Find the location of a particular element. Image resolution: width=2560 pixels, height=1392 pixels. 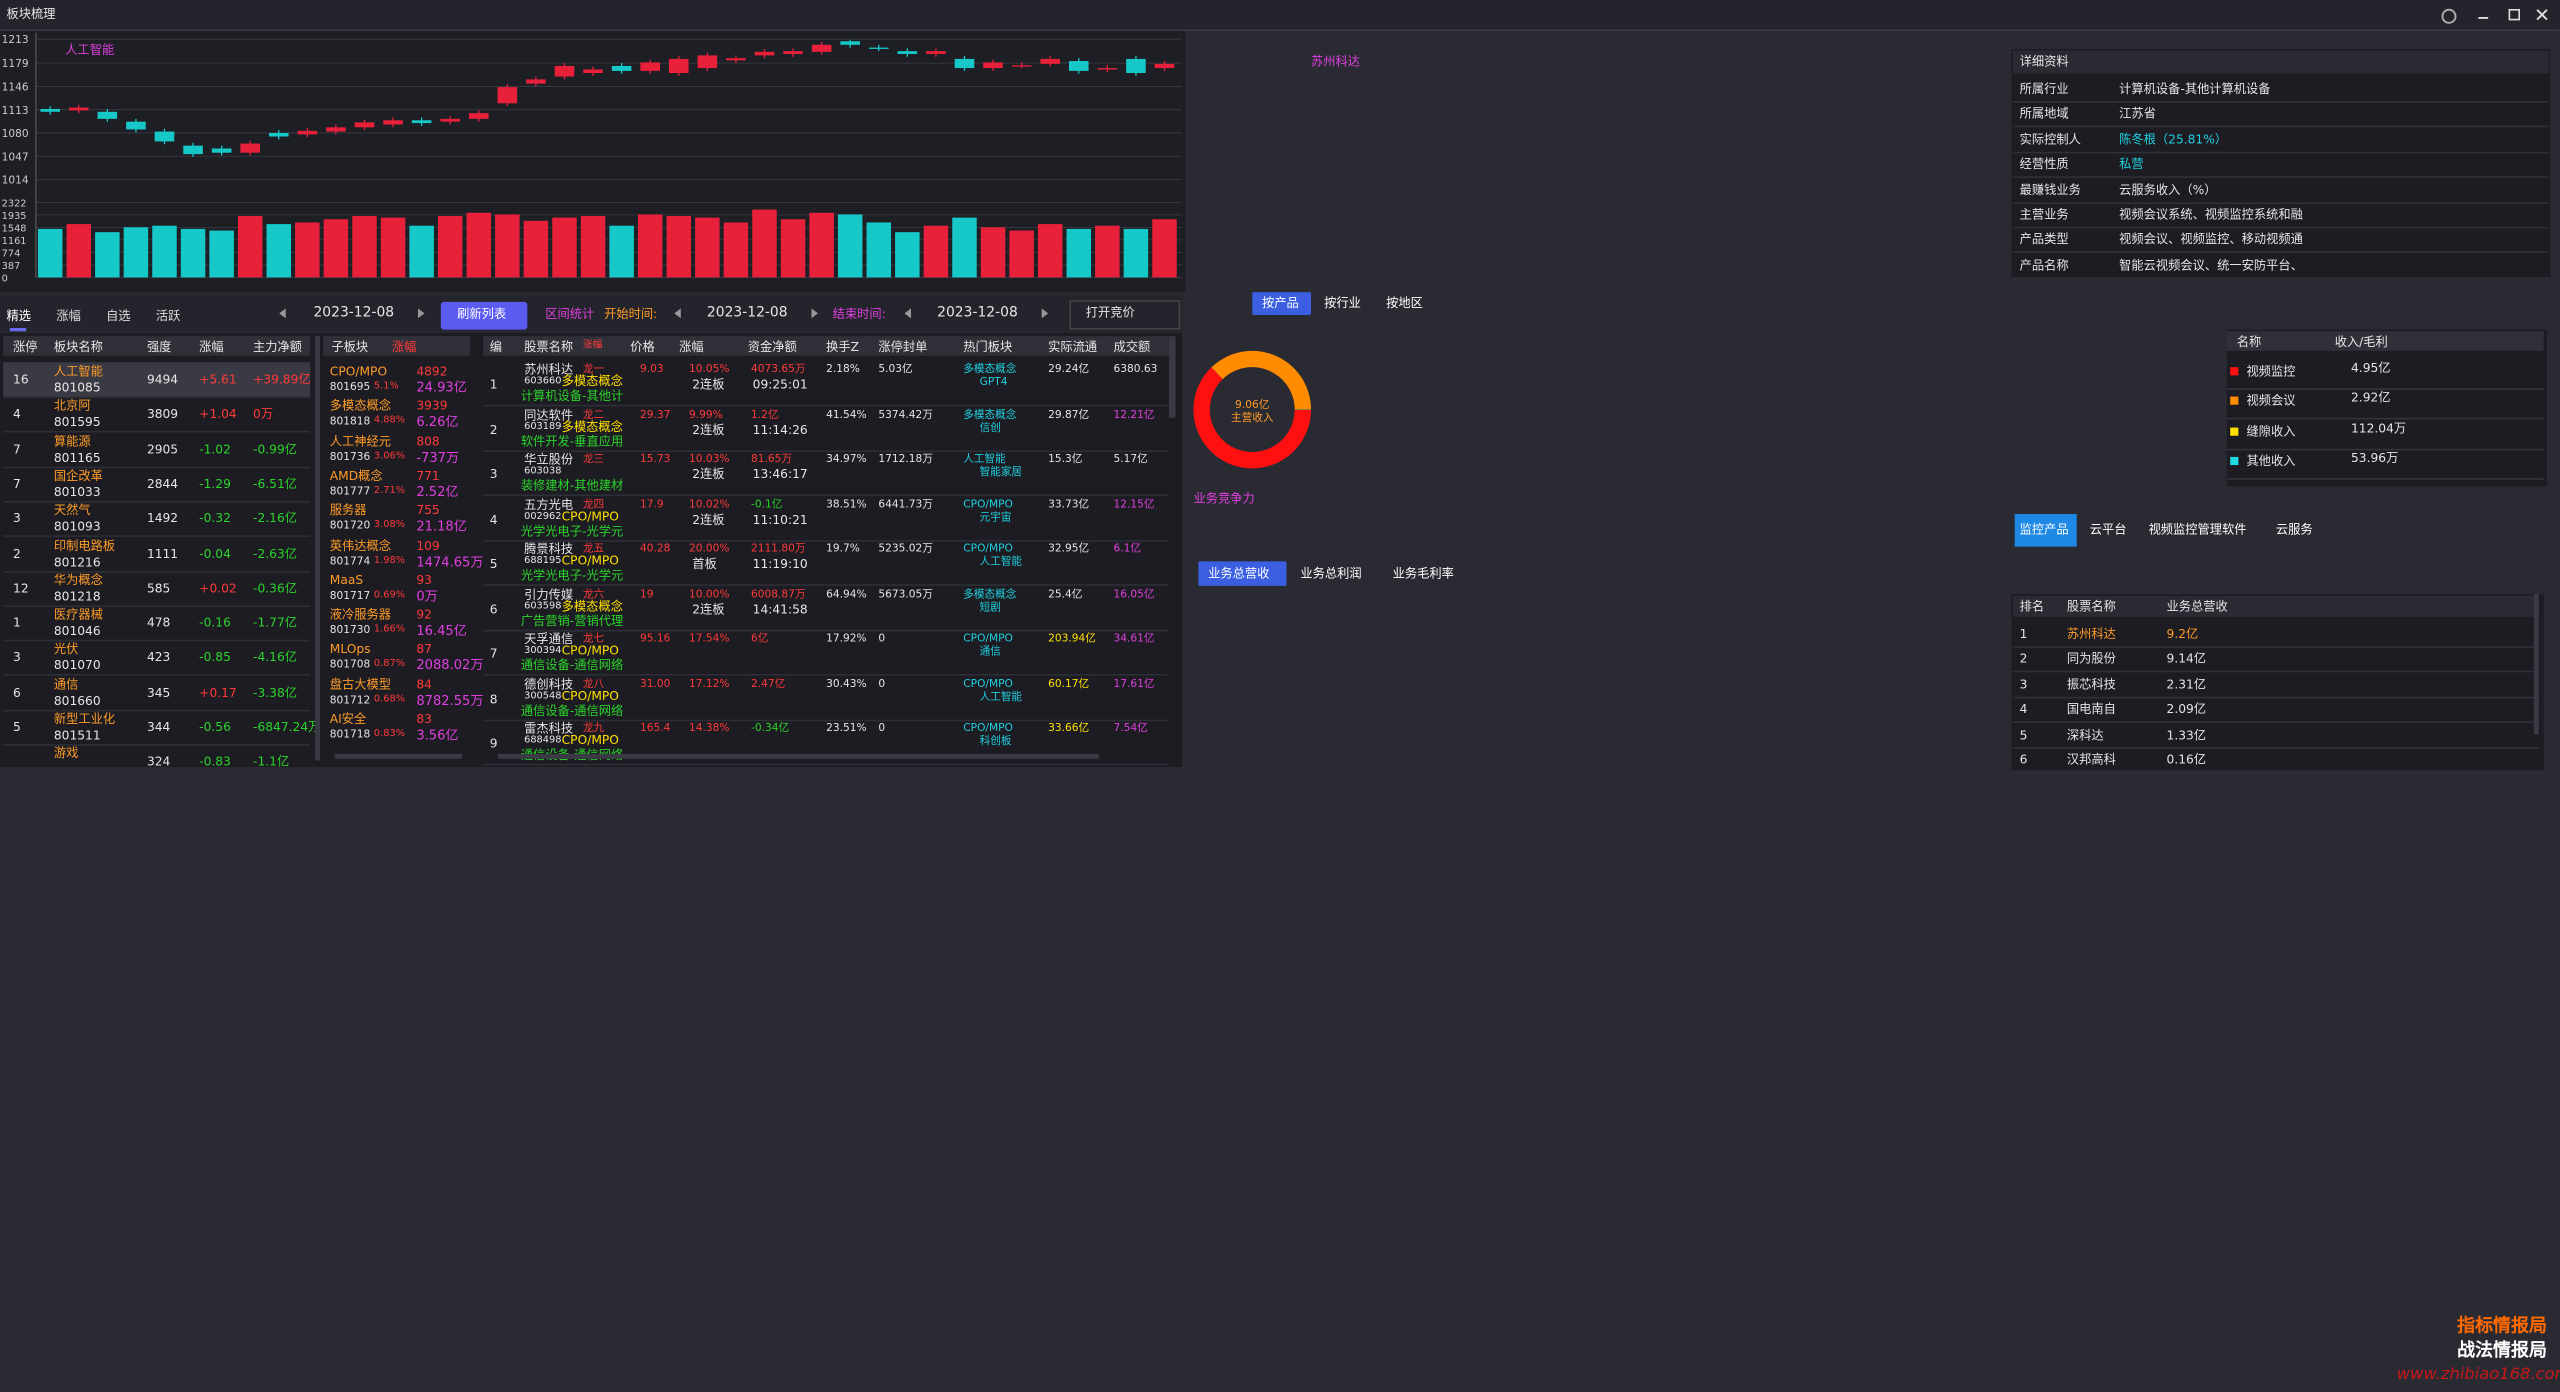

view-tab: 按产品 is located at coordinates (1280, 303).